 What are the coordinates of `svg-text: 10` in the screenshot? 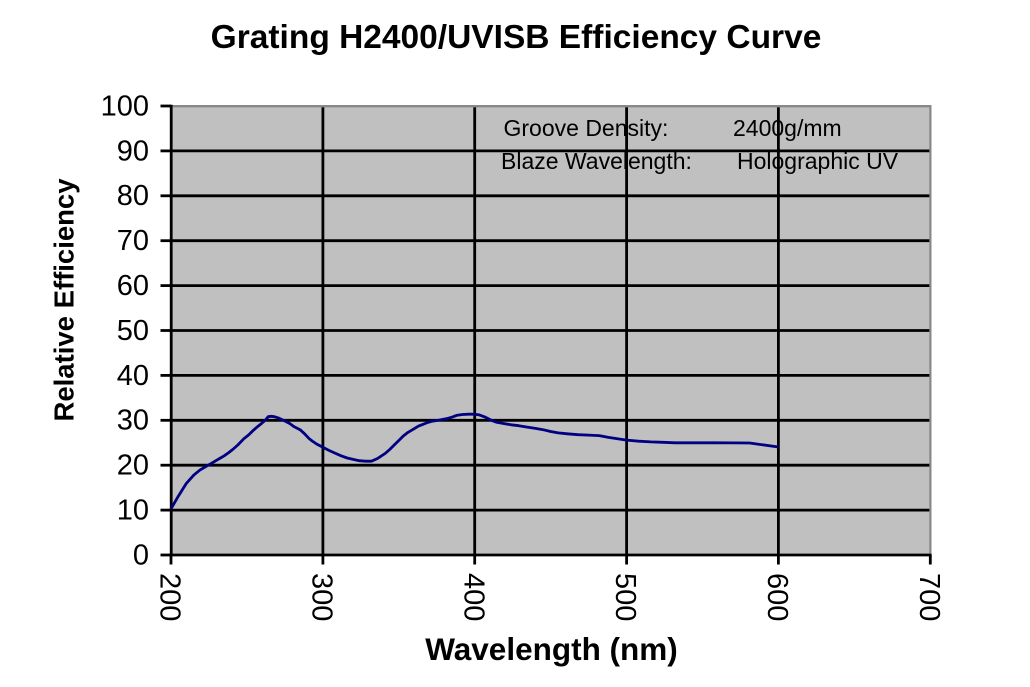 It's located at (133, 511).